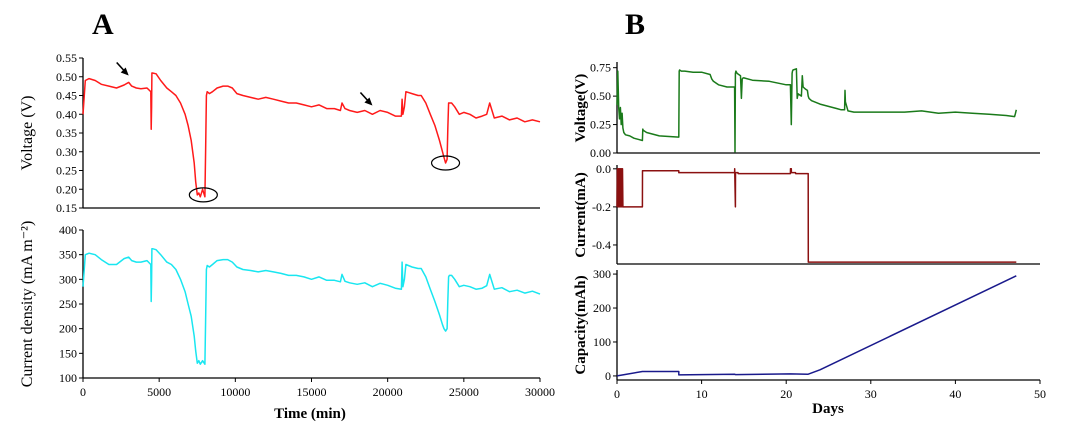  I want to click on series-line-a-voltage, so click(311, 135).